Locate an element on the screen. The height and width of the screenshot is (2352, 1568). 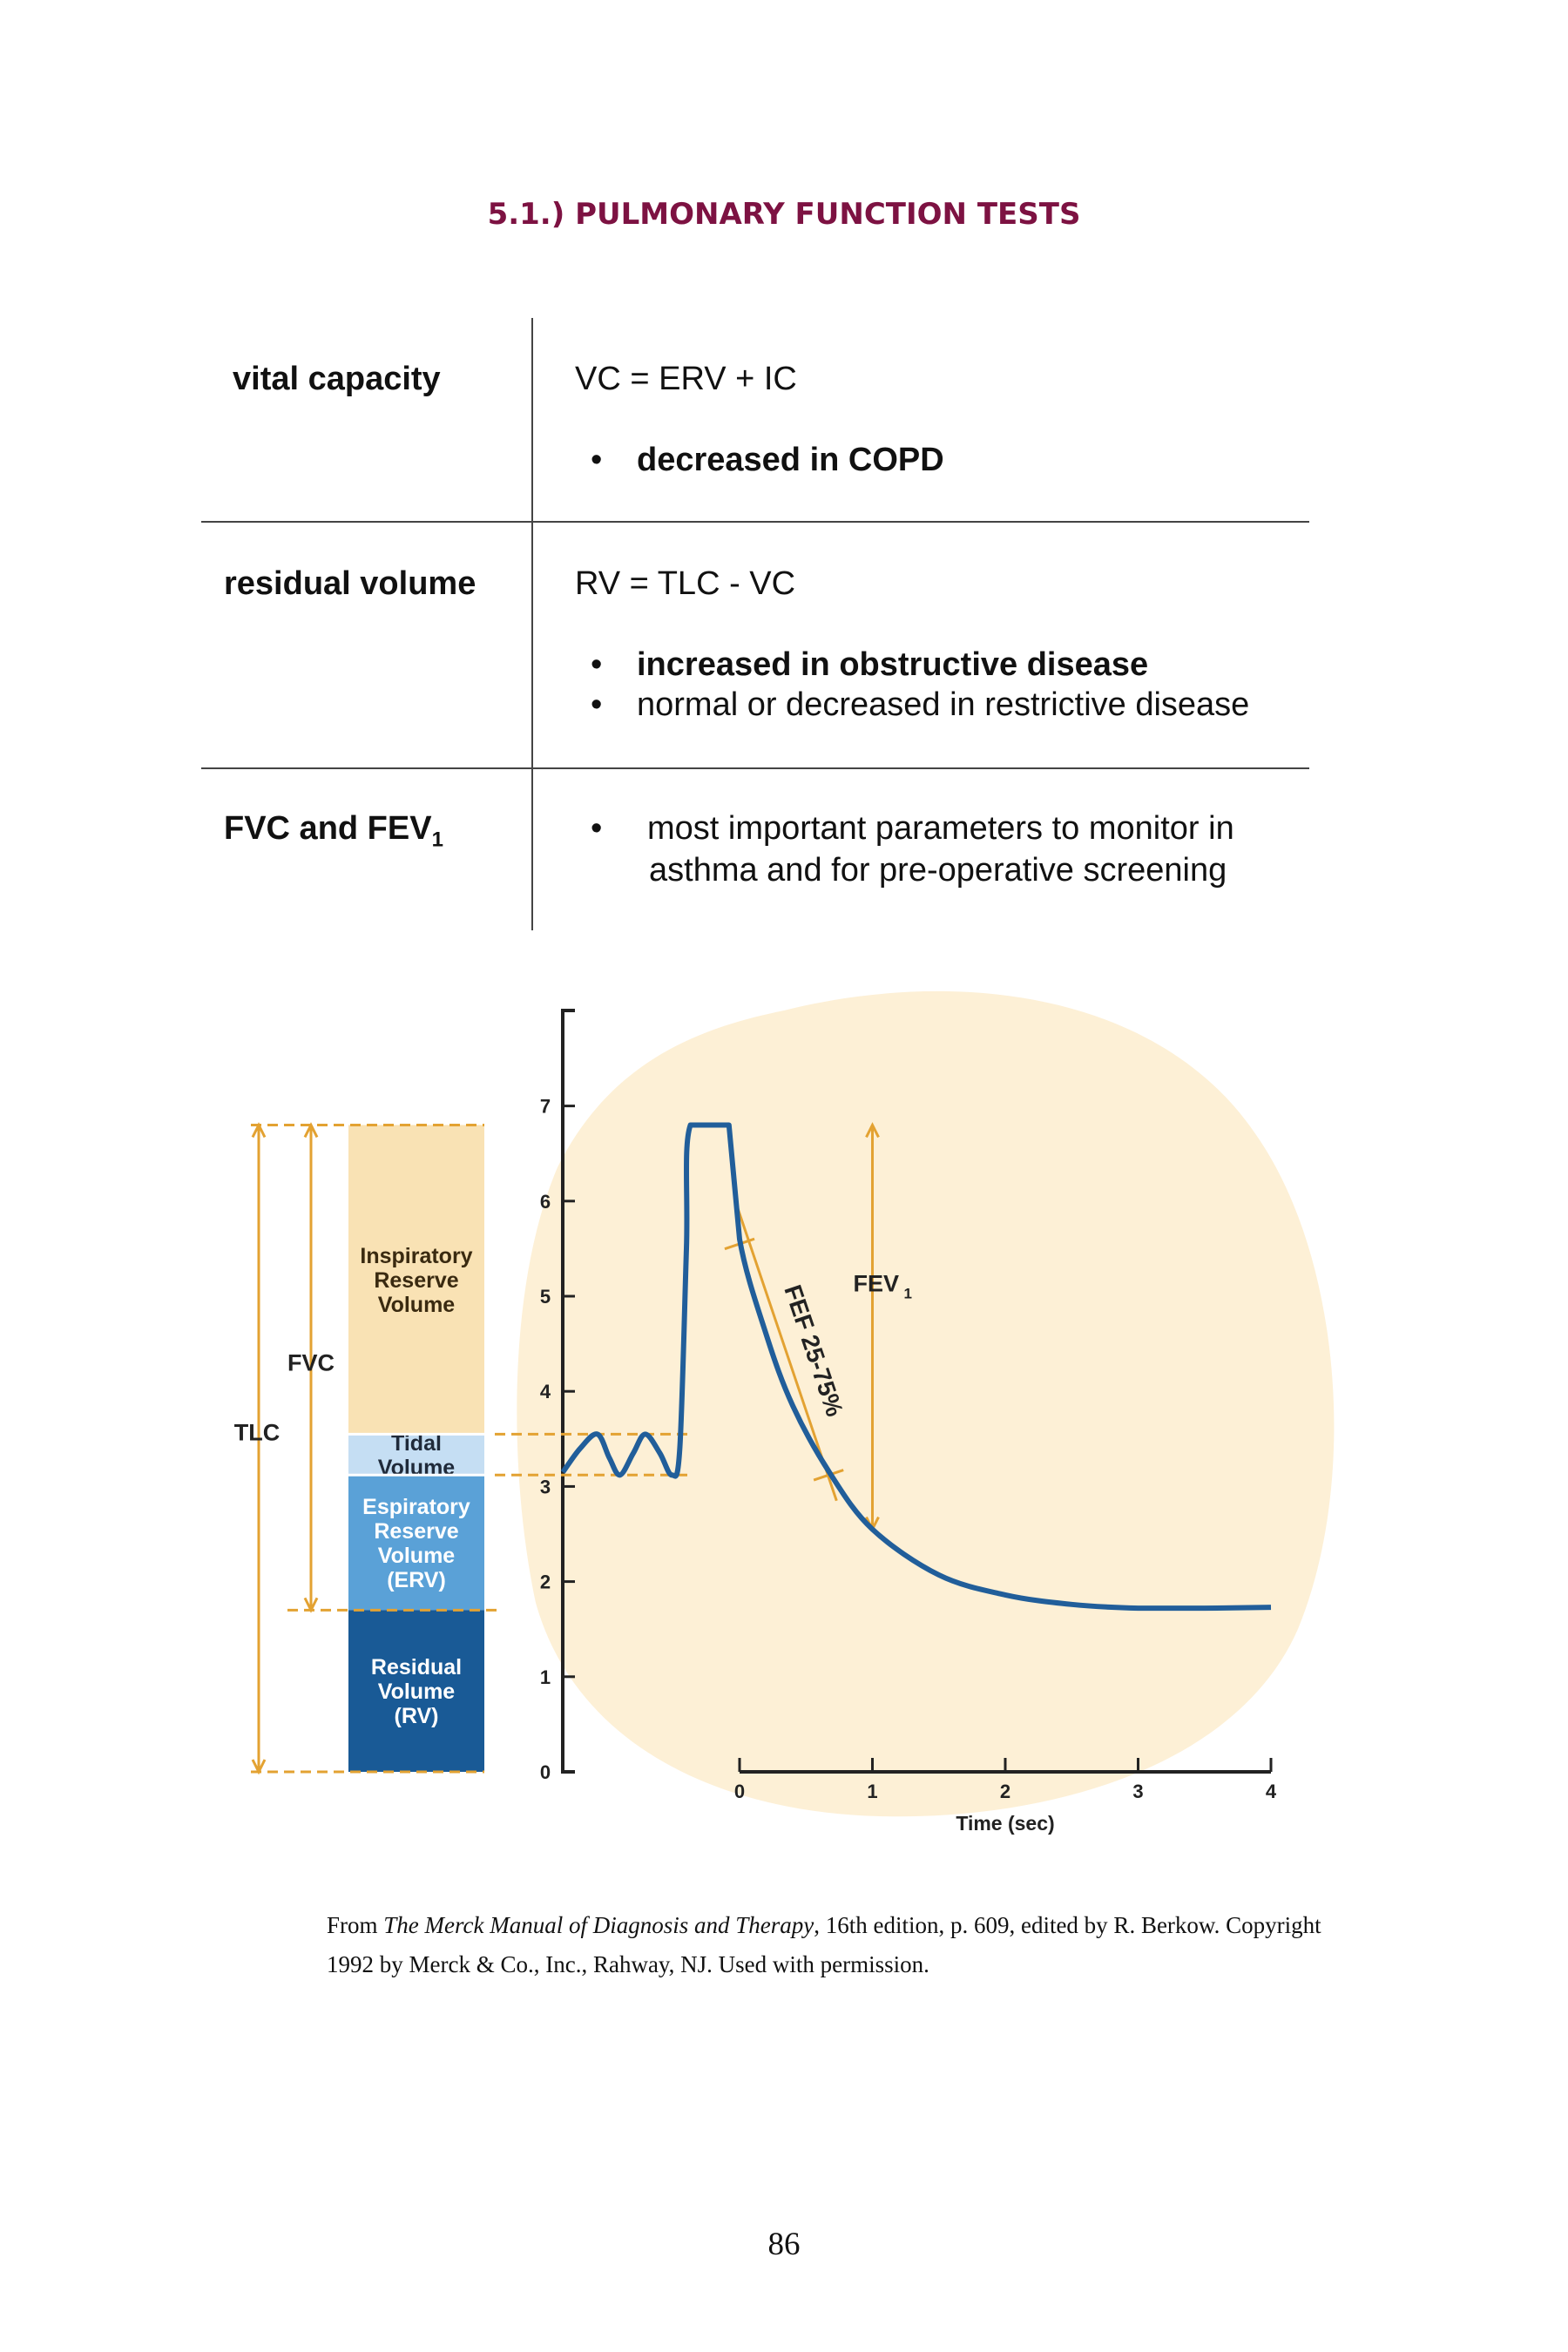
fev1-arrow-head-icon is located at coordinates (872, 1130).